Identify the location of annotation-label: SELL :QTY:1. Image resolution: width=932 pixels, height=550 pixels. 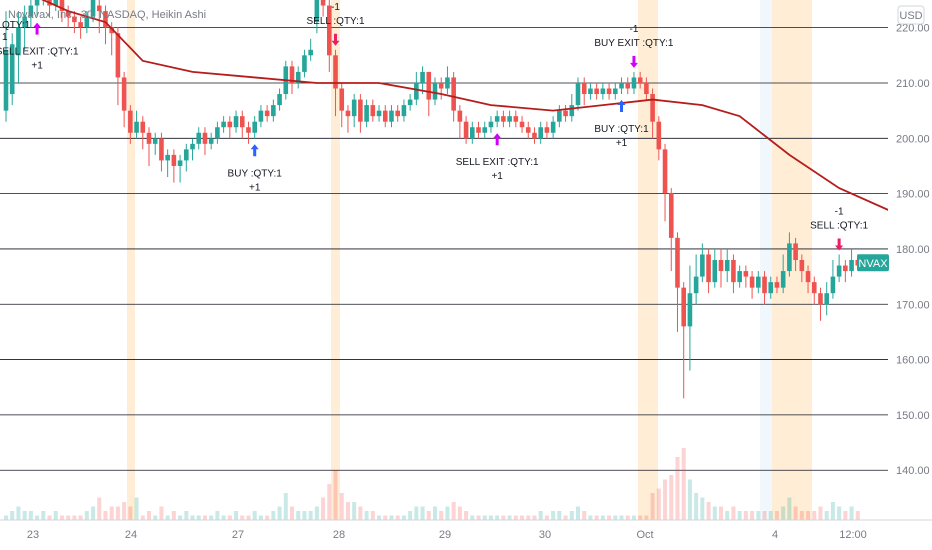
(839, 225).